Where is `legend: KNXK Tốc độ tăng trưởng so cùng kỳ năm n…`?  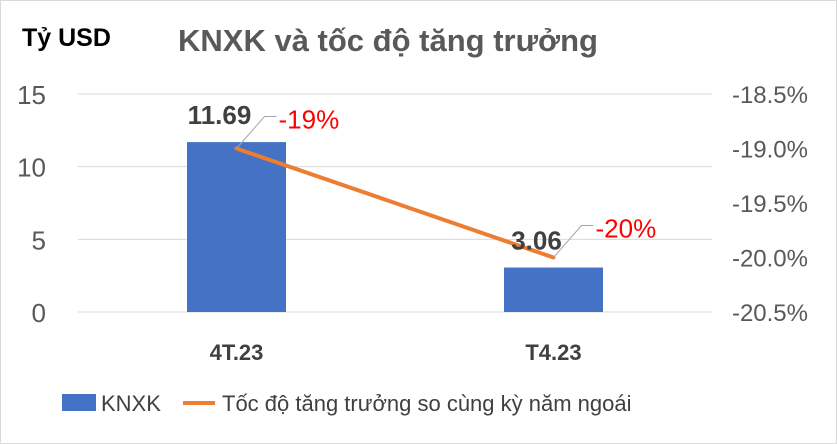 legend: KNXK Tốc độ tăng trưởng so cùng kỳ năm n… is located at coordinates (347, 403).